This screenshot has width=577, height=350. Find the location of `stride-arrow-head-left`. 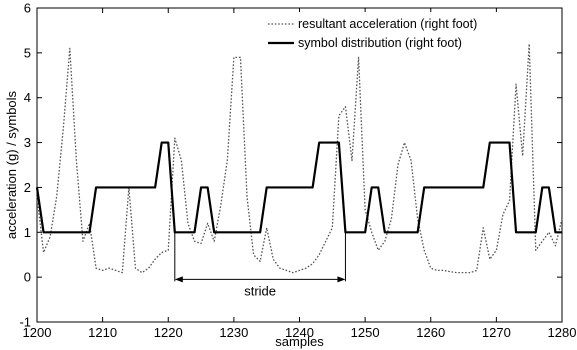

stride-arrow-head-left is located at coordinates (178, 279).